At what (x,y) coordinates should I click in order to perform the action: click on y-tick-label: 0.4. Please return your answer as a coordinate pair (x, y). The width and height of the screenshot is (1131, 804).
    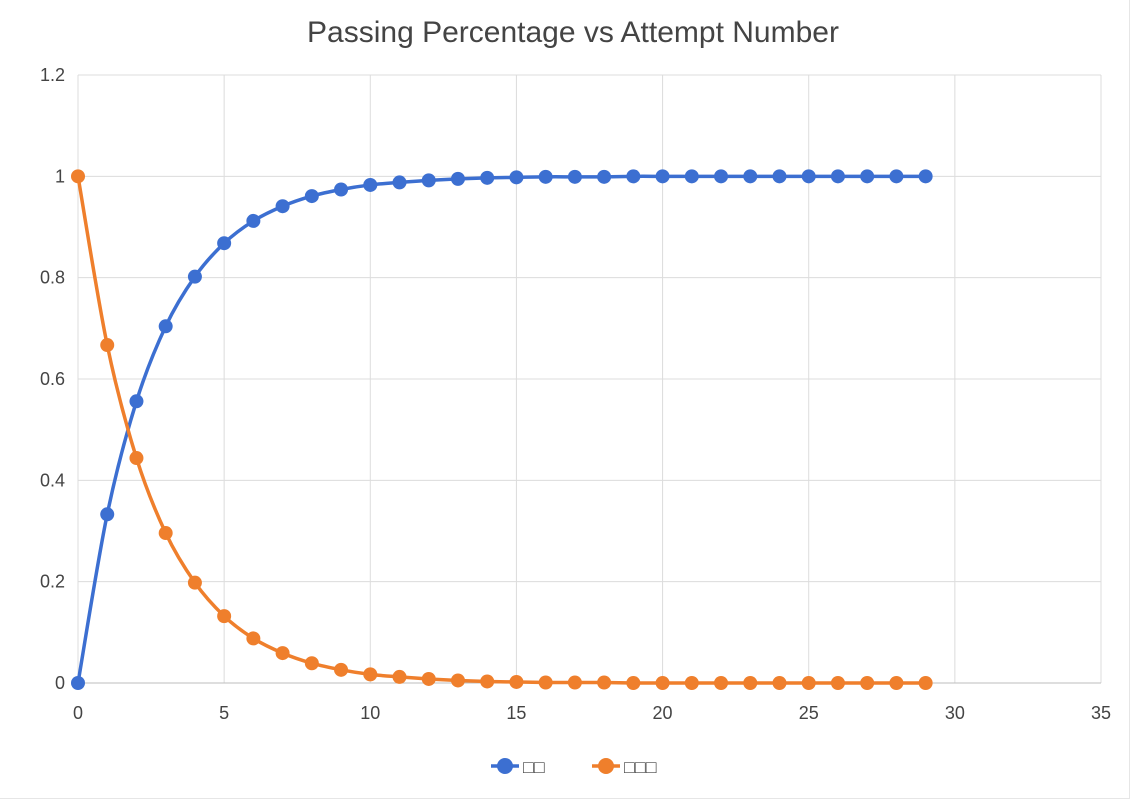
    Looking at the image, I should click on (52, 480).